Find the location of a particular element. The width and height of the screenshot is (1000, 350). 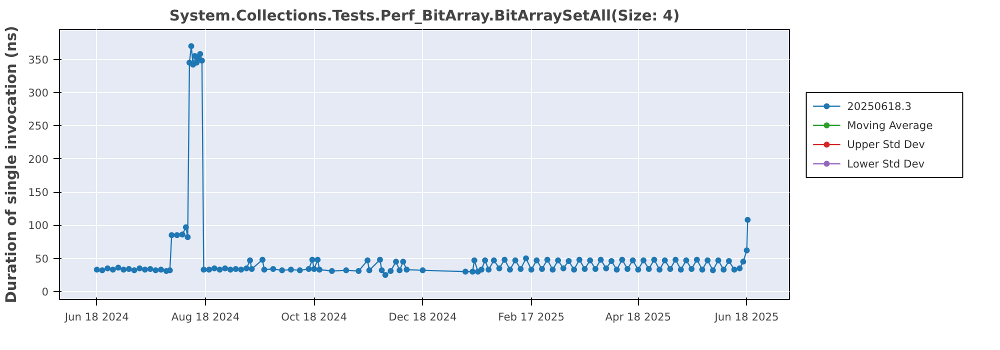

y-tick-label: 150 is located at coordinates (38, 193).